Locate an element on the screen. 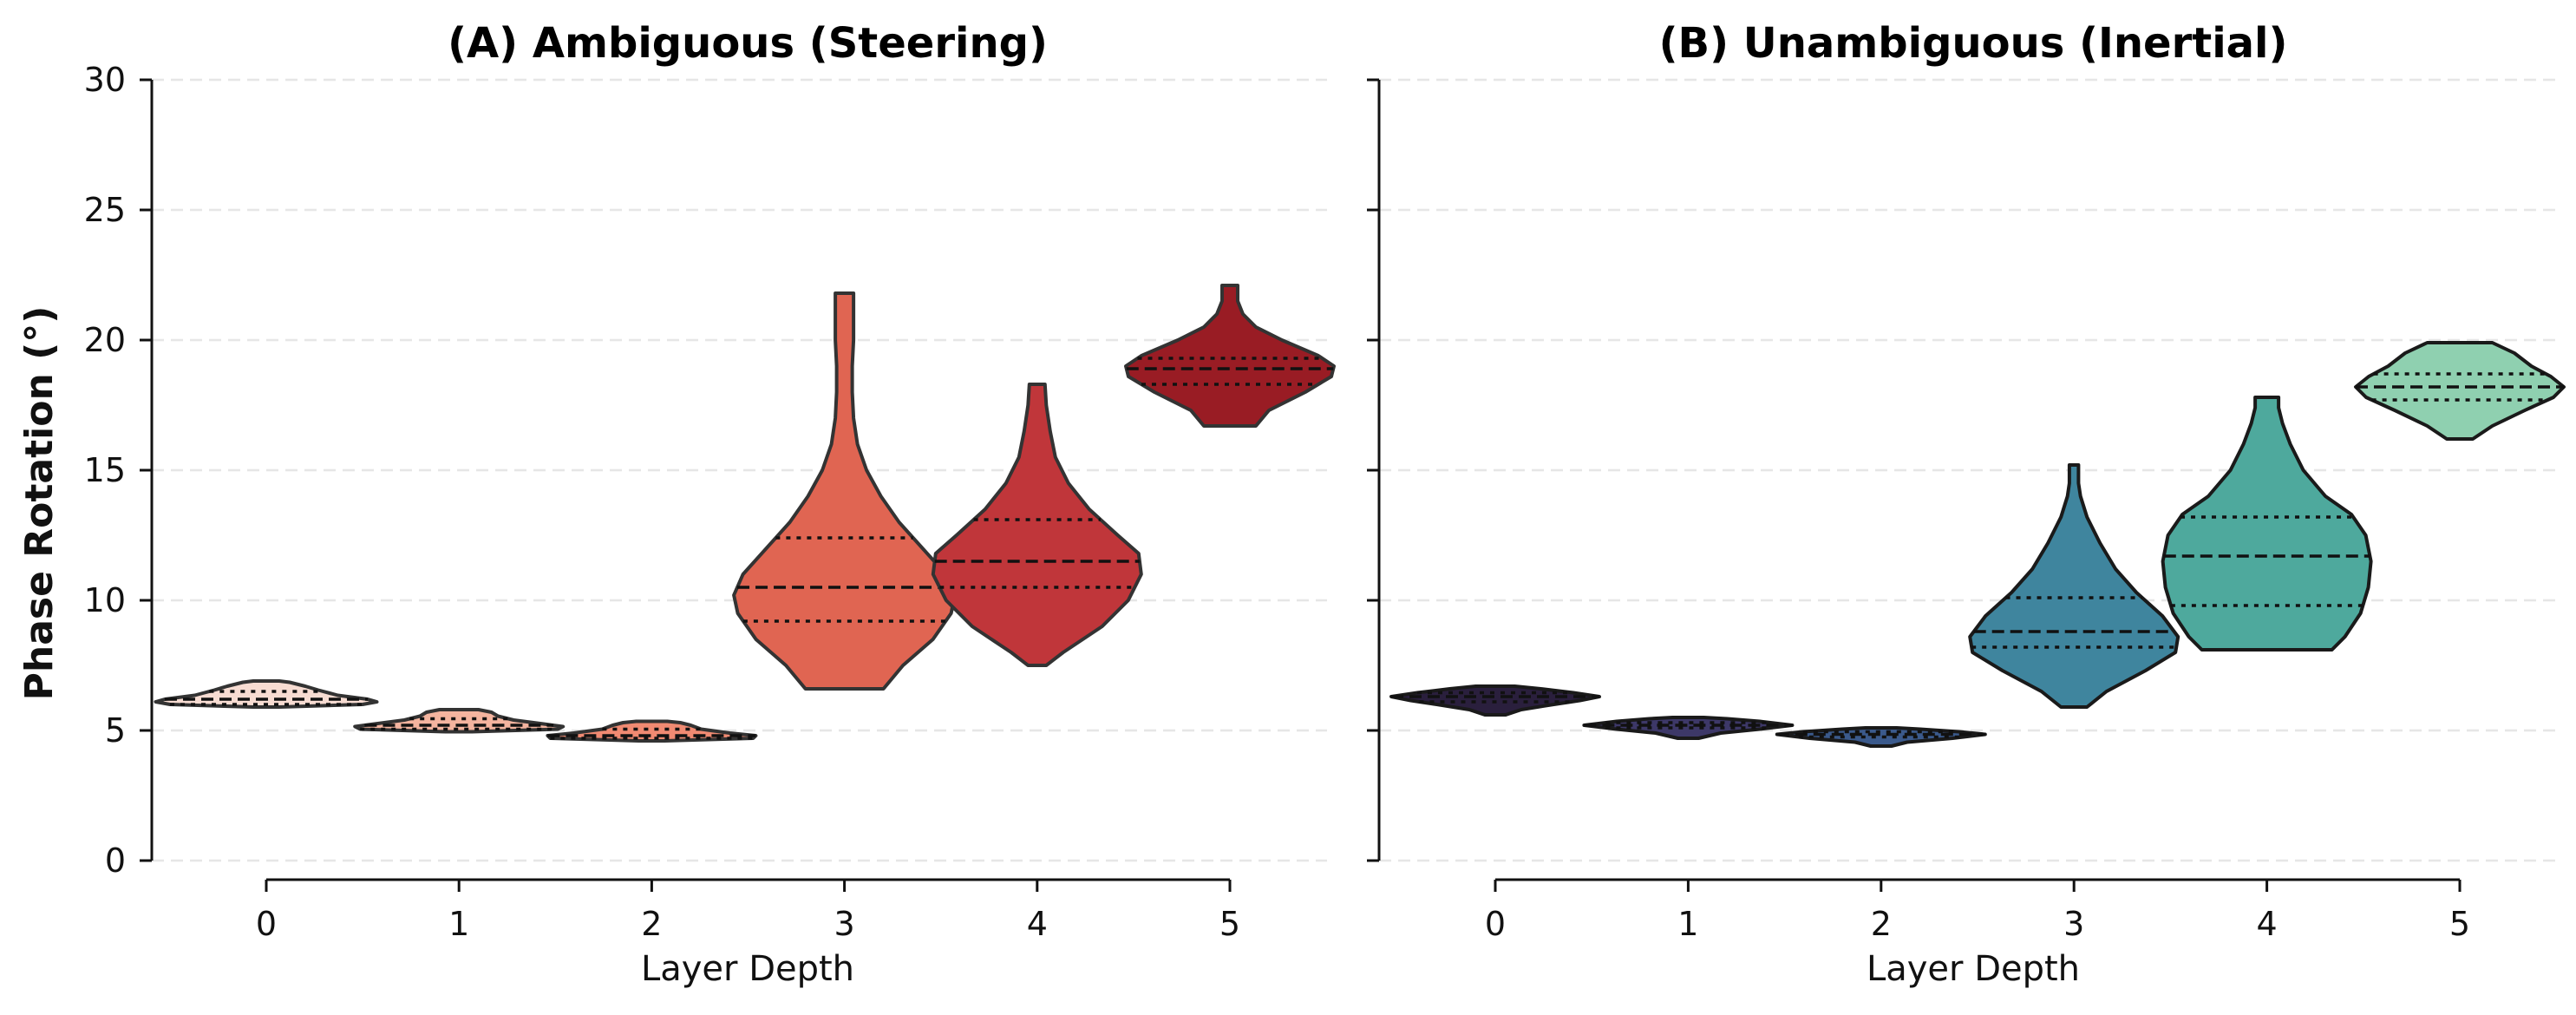 Image resolution: width=2576 pixels, height=1015 pixels. y-axis-label: Phase Rotation (°) is located at coordinates (39, 503).